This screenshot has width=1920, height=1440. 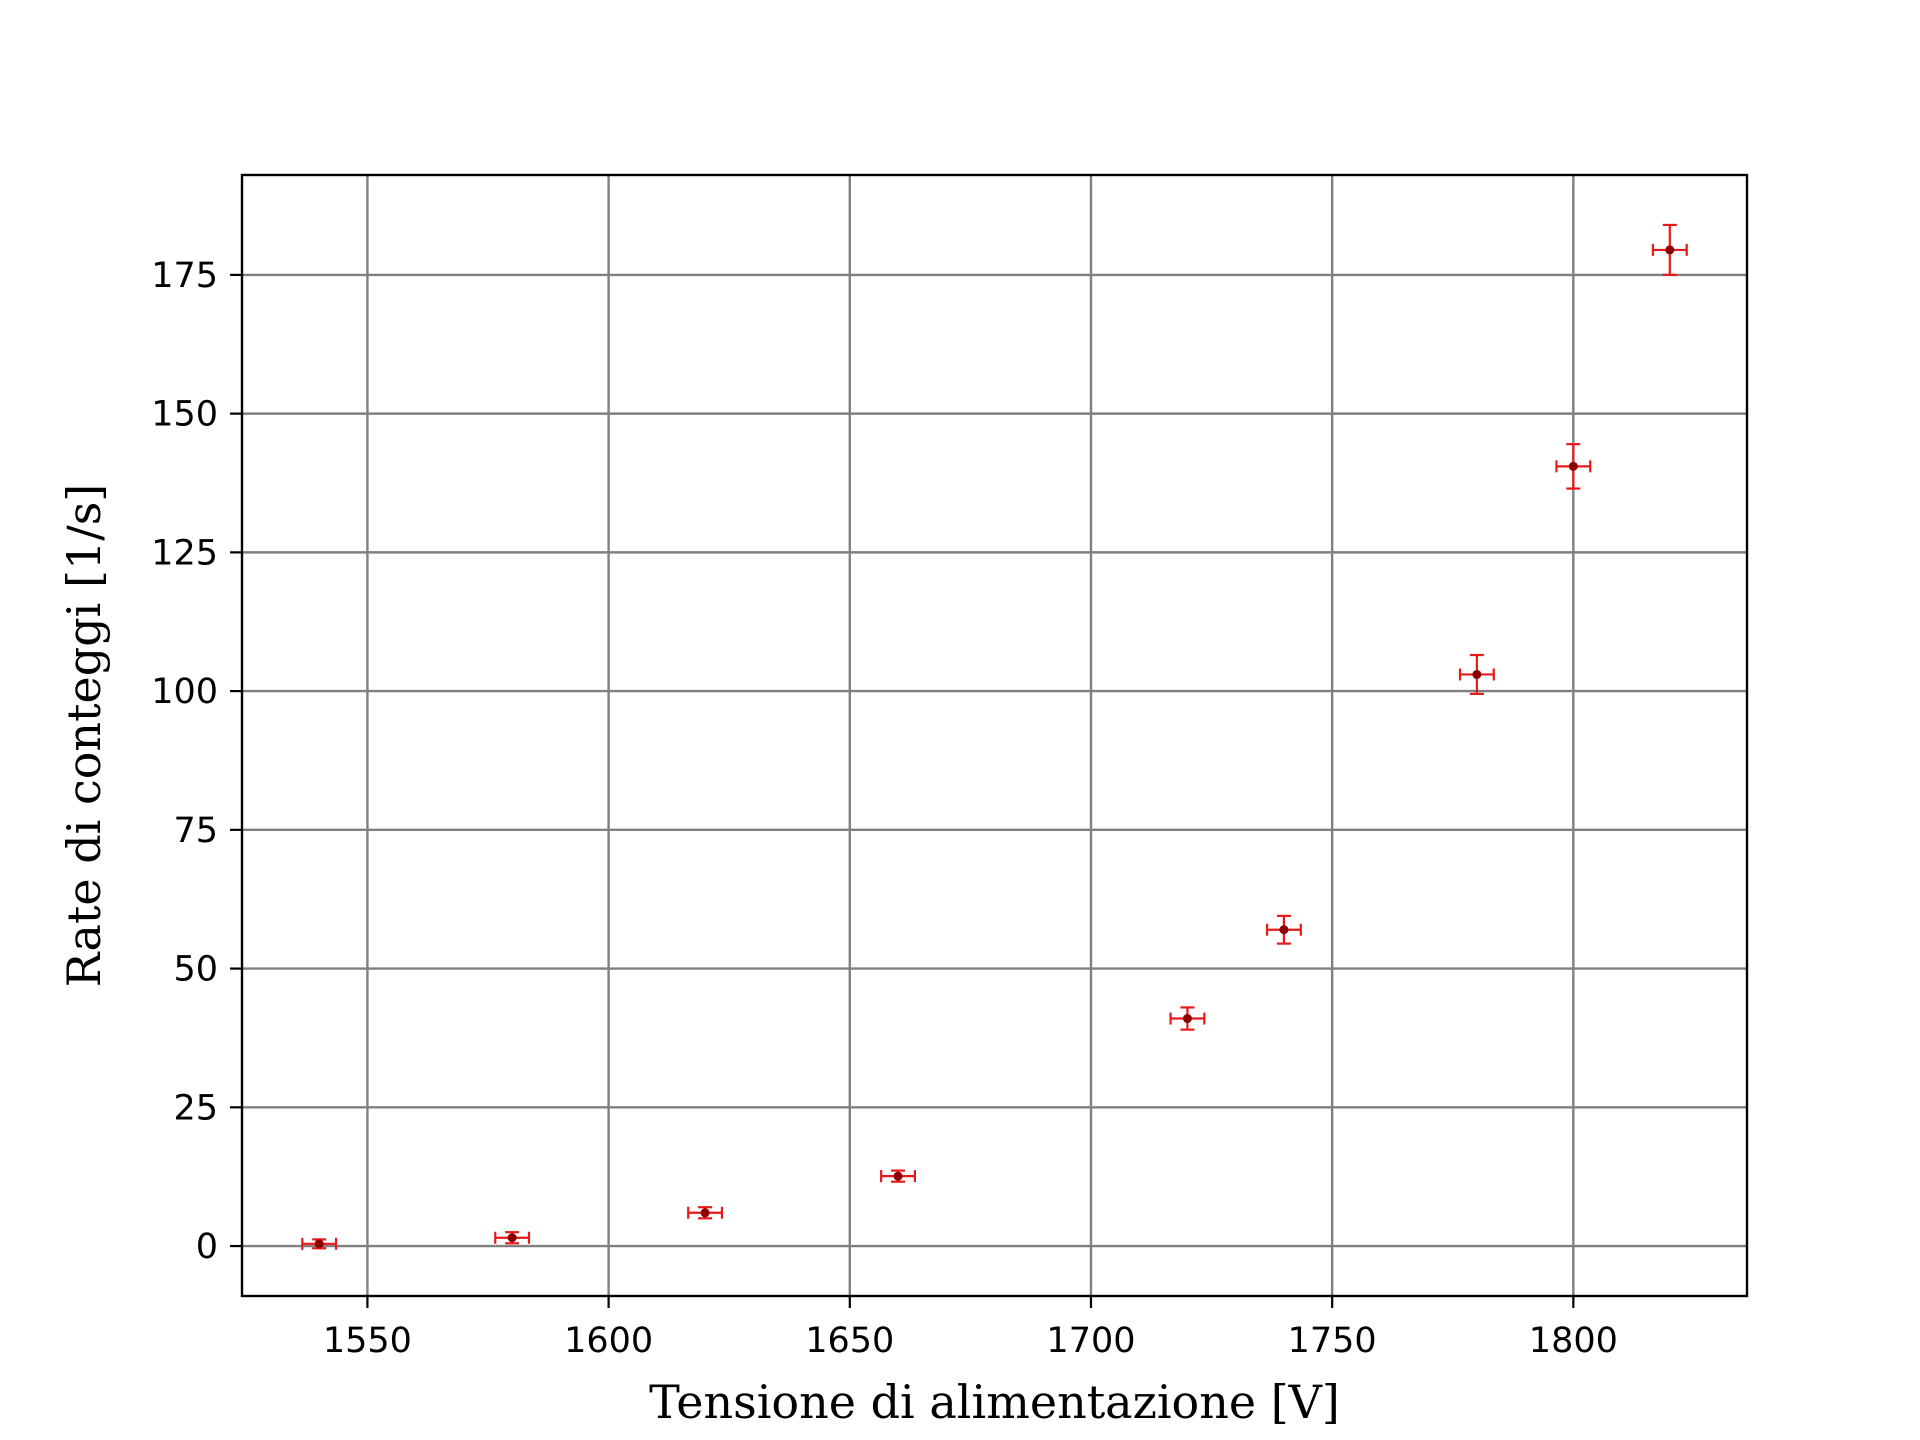 What do you see at coordinates (195, 970) in the screenshot?
I see `y-tick-label: 50` at bounding box center [195, 970].